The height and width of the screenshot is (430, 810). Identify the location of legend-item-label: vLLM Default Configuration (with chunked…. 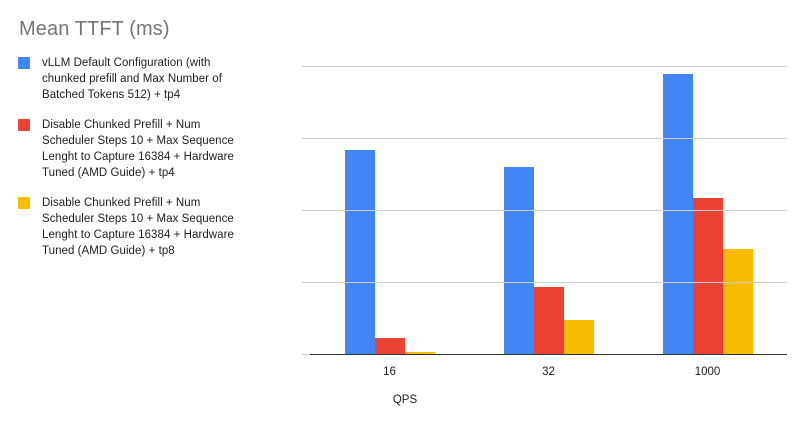
(132, 79).